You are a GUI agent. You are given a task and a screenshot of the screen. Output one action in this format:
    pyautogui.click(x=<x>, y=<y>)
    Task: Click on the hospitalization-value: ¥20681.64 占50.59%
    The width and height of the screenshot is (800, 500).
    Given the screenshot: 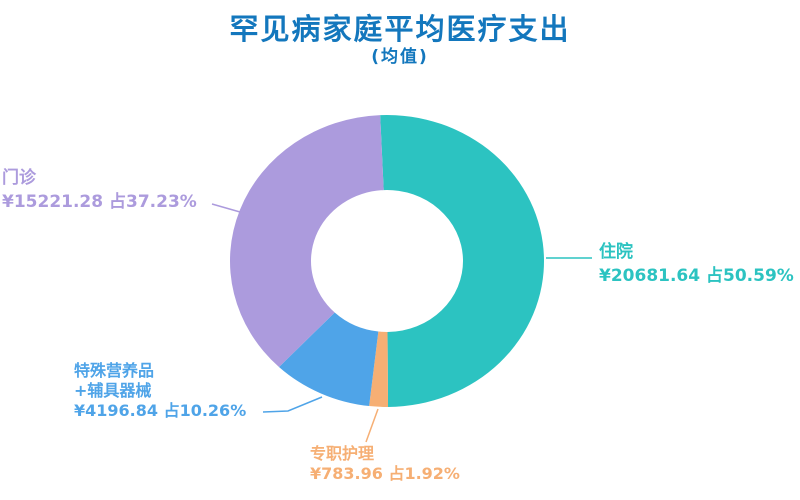 What is the action you would take?
    pyautogui.click(x=696, y=276)
    